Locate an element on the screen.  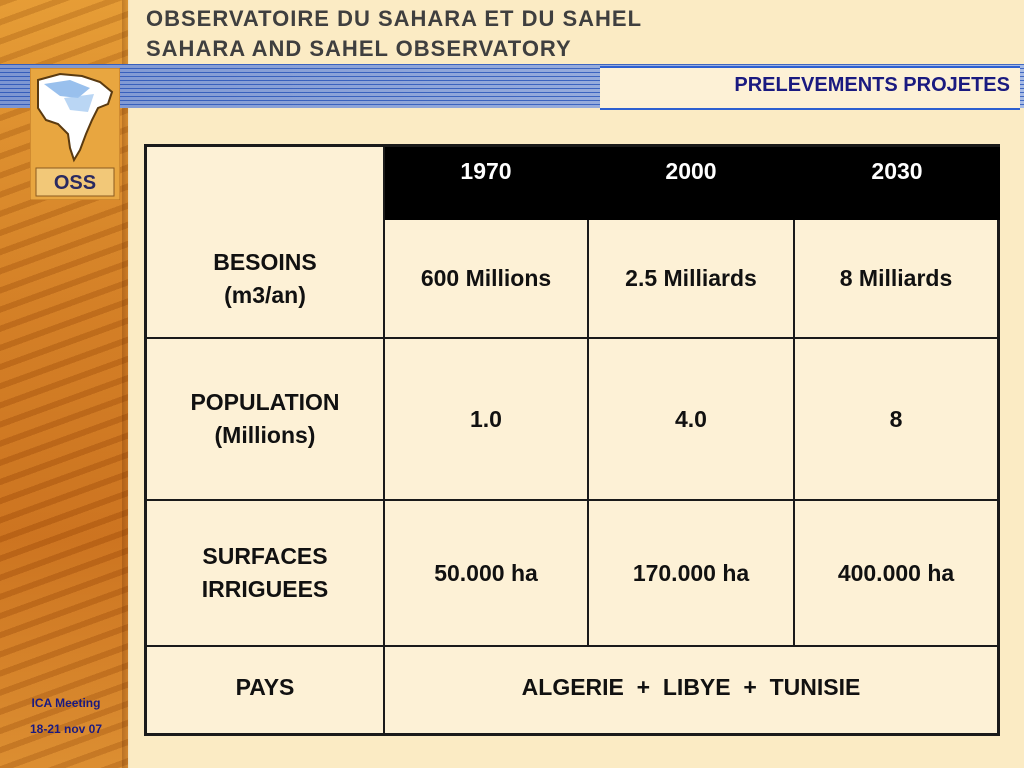
table-cell: 600 Millions is located at coordinates (486, 278).